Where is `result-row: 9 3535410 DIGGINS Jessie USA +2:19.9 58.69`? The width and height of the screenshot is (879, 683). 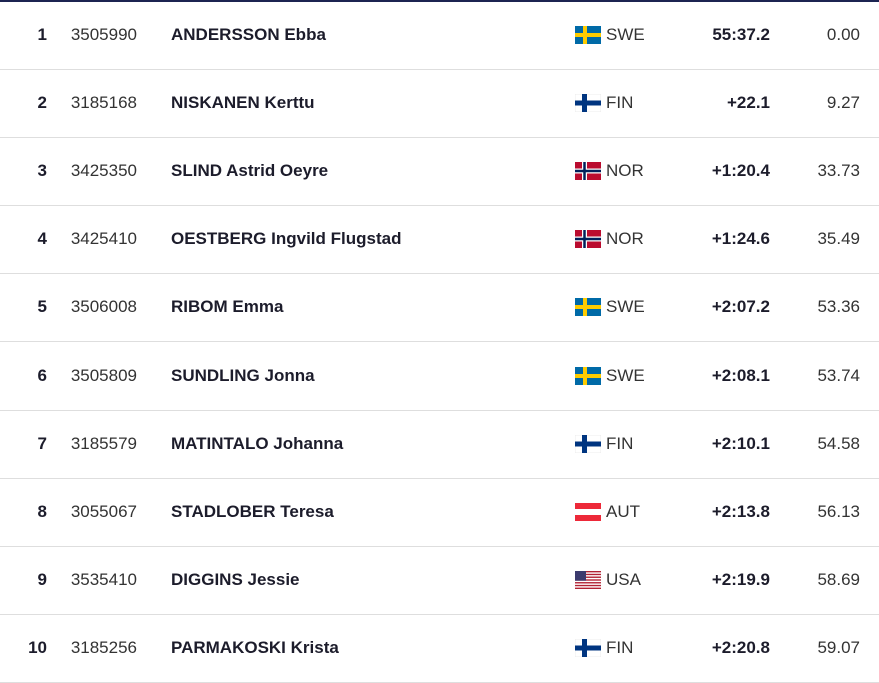 result-row: 9 3535410 DIGGINS Jessie USA +2:19.9 58.69 is located at coordinates (439, 581).